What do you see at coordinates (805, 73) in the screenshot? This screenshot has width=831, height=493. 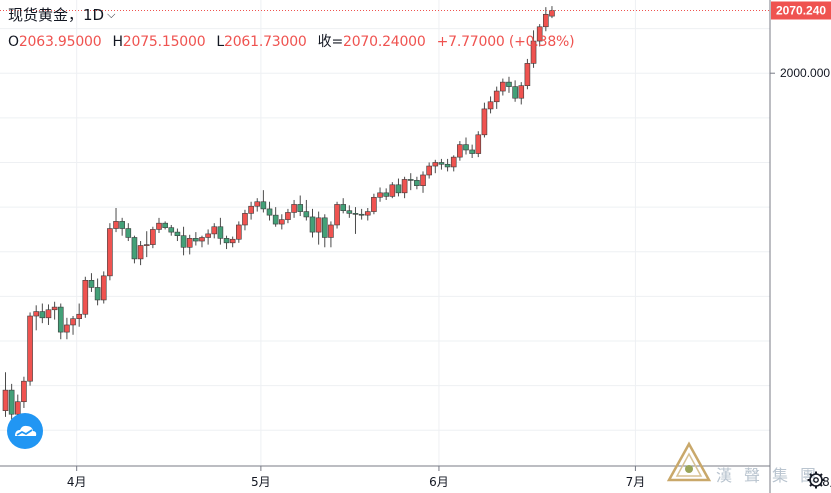 I see `price-tick-label: 2000.000` at bounding box center [805, 73].